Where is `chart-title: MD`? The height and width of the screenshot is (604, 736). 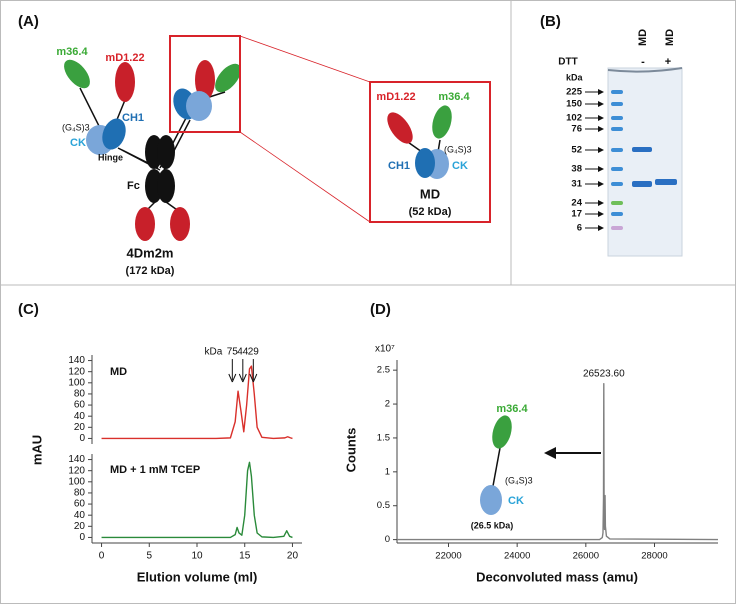 chart-title: MD is located at coordinates (118, 372).